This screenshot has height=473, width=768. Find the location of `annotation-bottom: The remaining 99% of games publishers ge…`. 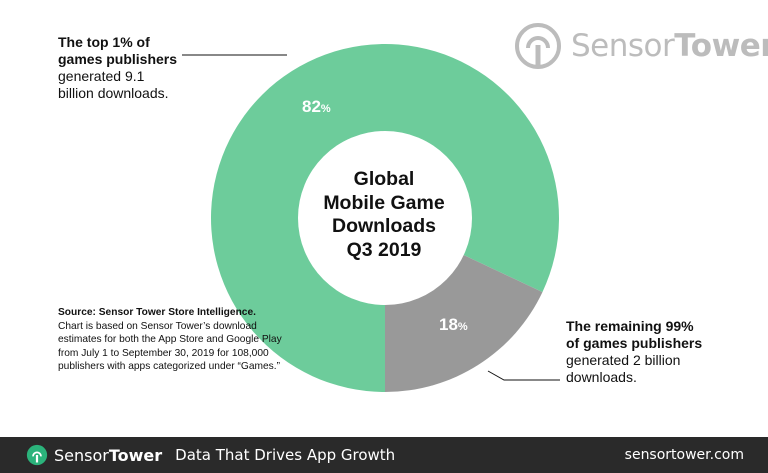

annotation-bottom: The remaining 99% of games publishers ge… is located at coordinates (651, 352).